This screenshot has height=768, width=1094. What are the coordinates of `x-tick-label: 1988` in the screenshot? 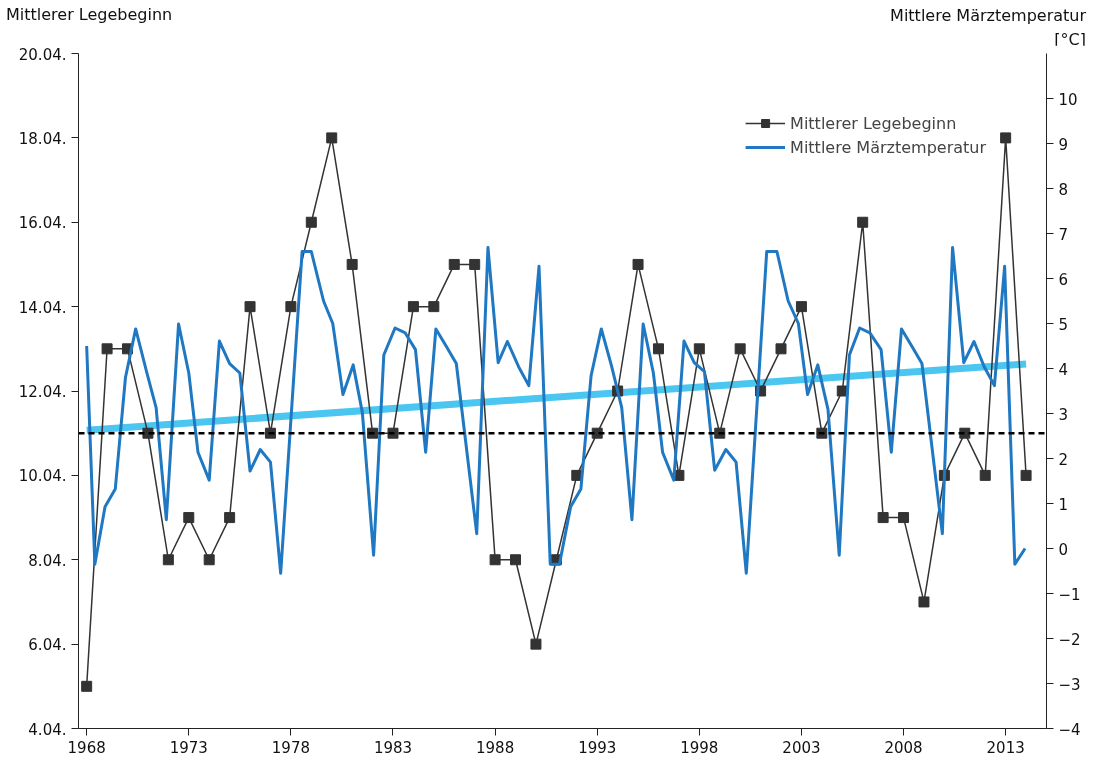 It's located at (495, 747).